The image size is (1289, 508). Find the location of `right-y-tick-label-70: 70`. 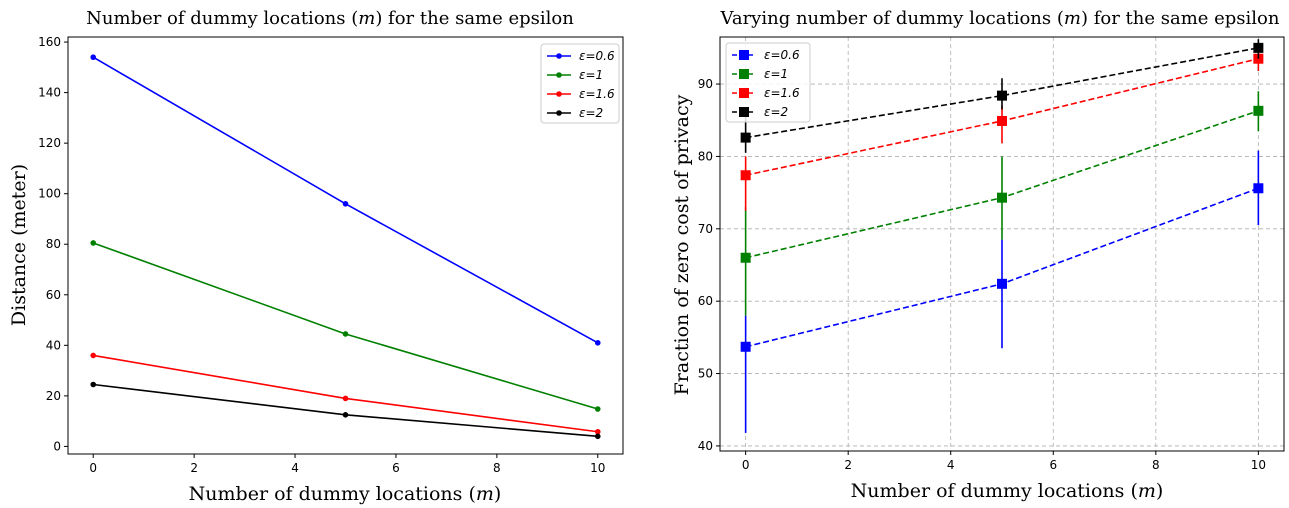

right-y-tick-label-70: 70 is located at coordinates (705, 229).